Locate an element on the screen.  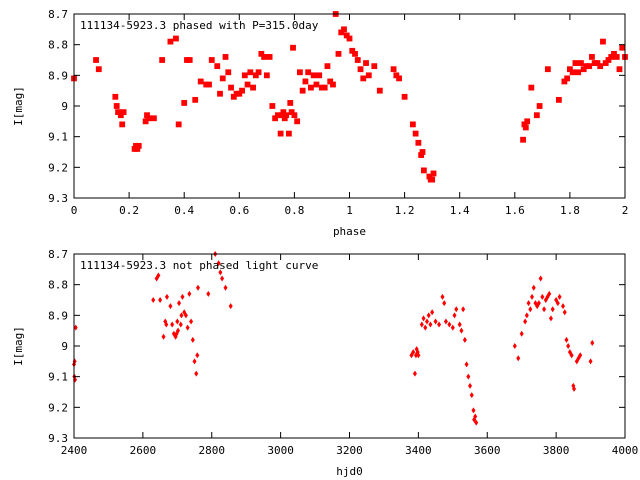
unphased-x-tick-label: 3800 is located at coordinates (556, 450).